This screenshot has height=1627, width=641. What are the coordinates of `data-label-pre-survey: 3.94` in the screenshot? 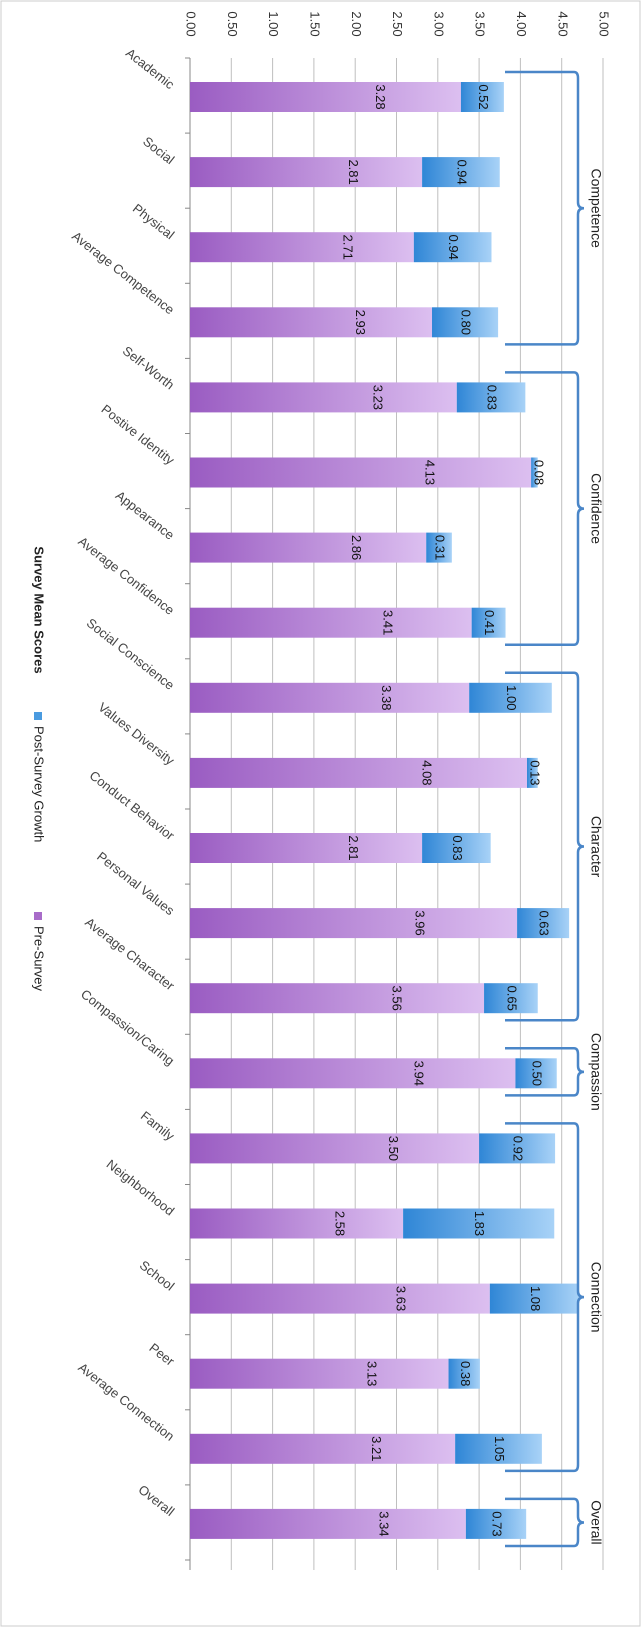 It's located at (418, 1073).